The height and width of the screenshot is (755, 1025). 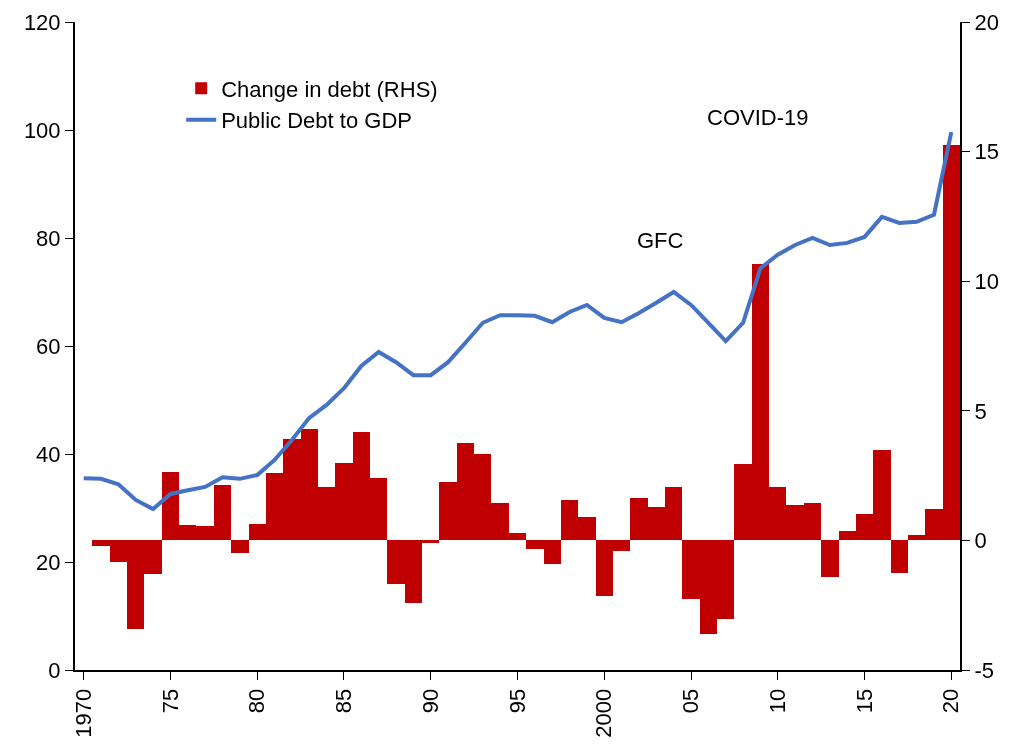 I want to click on x-tick-label: 80, so click(x=257, y=701).